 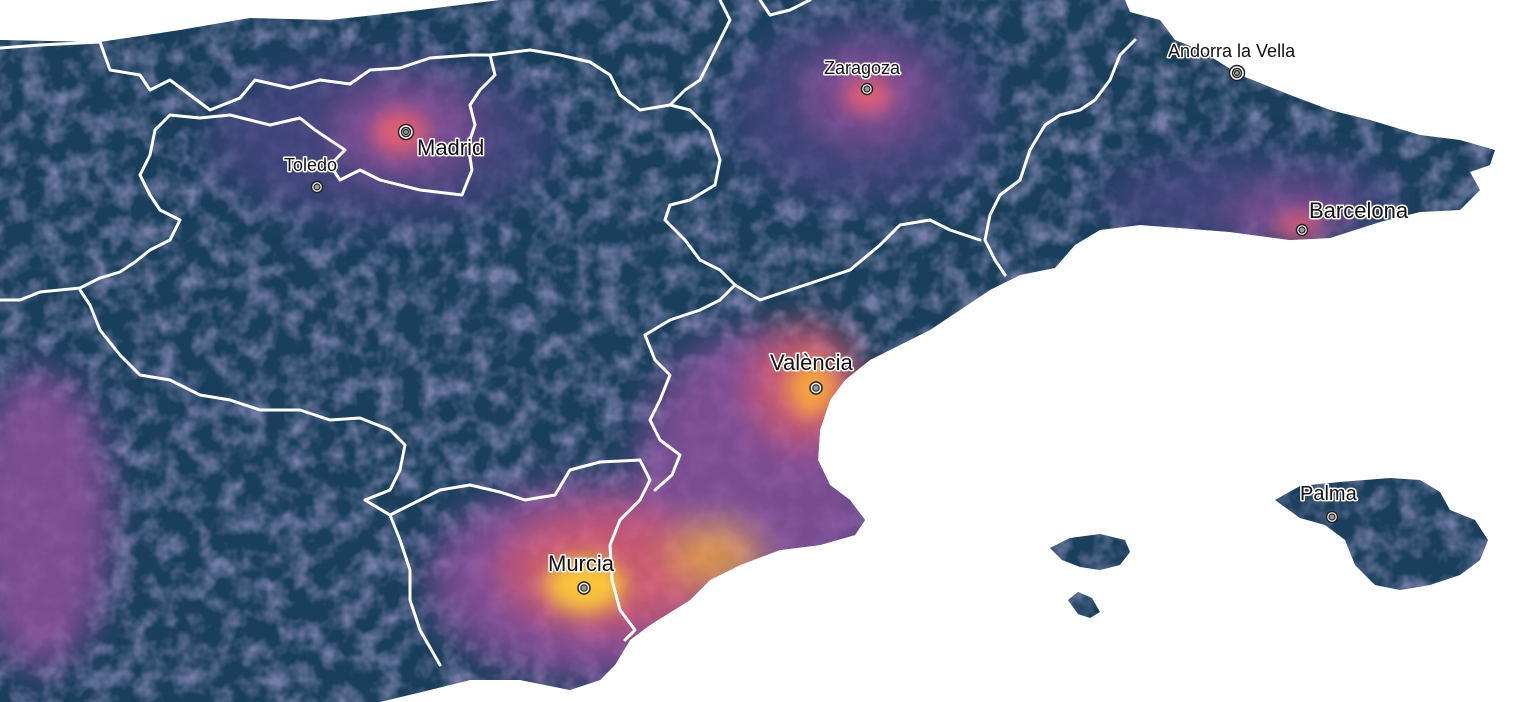 I want to click on city-murcia: Murcia, so click(x=582, y=572).